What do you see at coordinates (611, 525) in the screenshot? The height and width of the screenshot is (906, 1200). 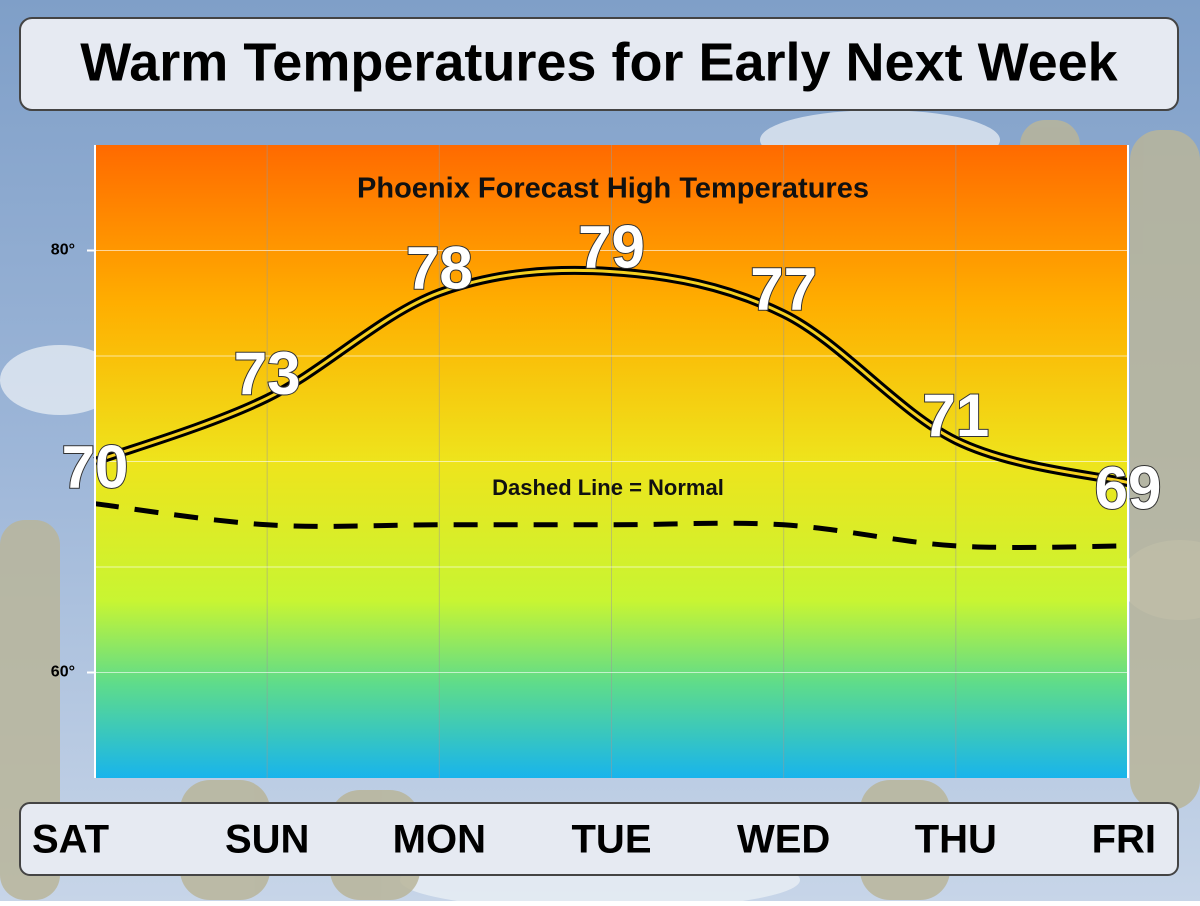 I see `normal-line` at bounding box center [611, 525].